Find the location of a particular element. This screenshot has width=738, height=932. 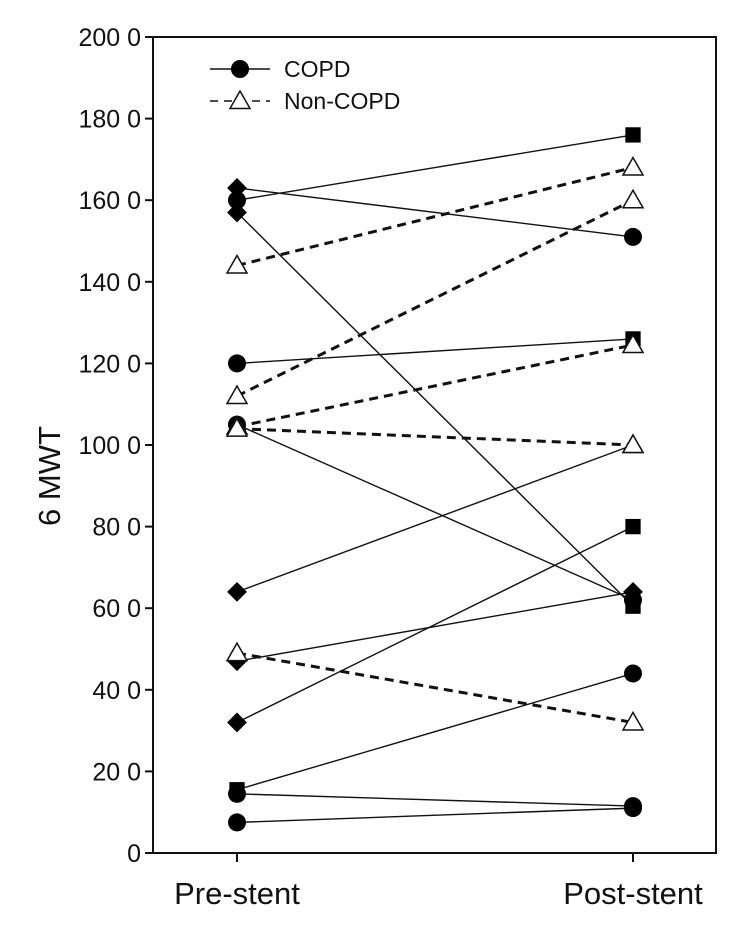

legend-label: Non-COPD is located at coordinates (342, 101).